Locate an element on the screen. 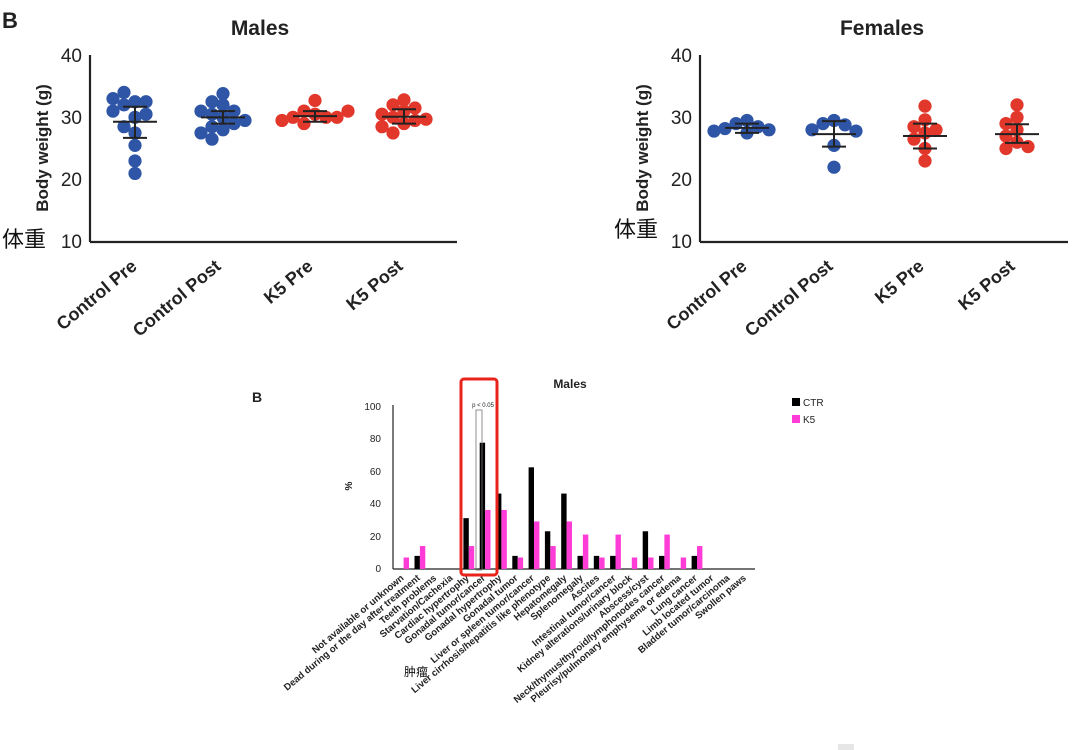 This screenshot has width=1080, height=750. legend-swatch-ctr is located at coordinates (796, 402).